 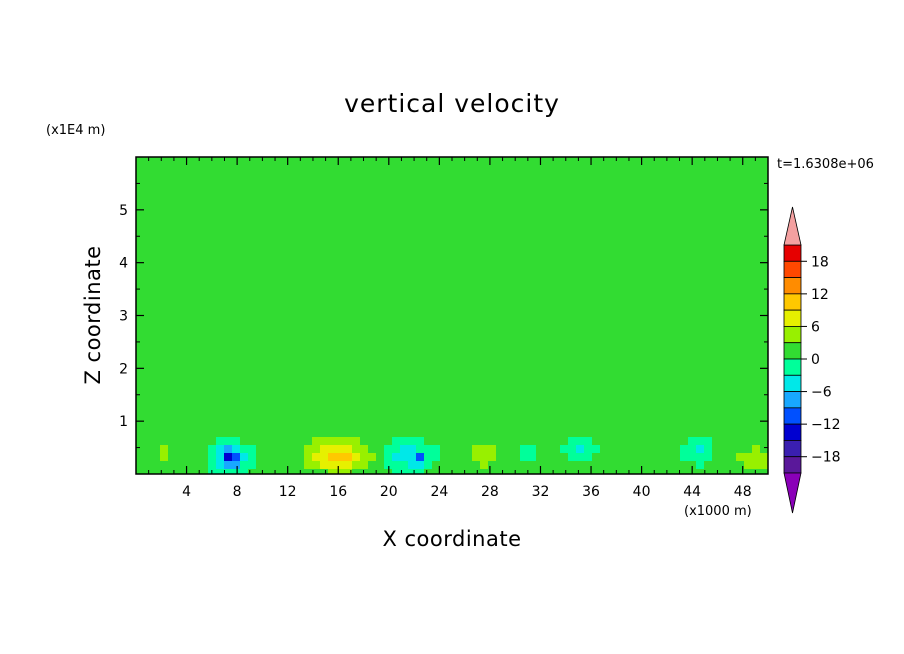 What do you see at coordinates (826, 425) in the screenshot?
I see `colorbar-label: −12` at bounding box center [826, 425].